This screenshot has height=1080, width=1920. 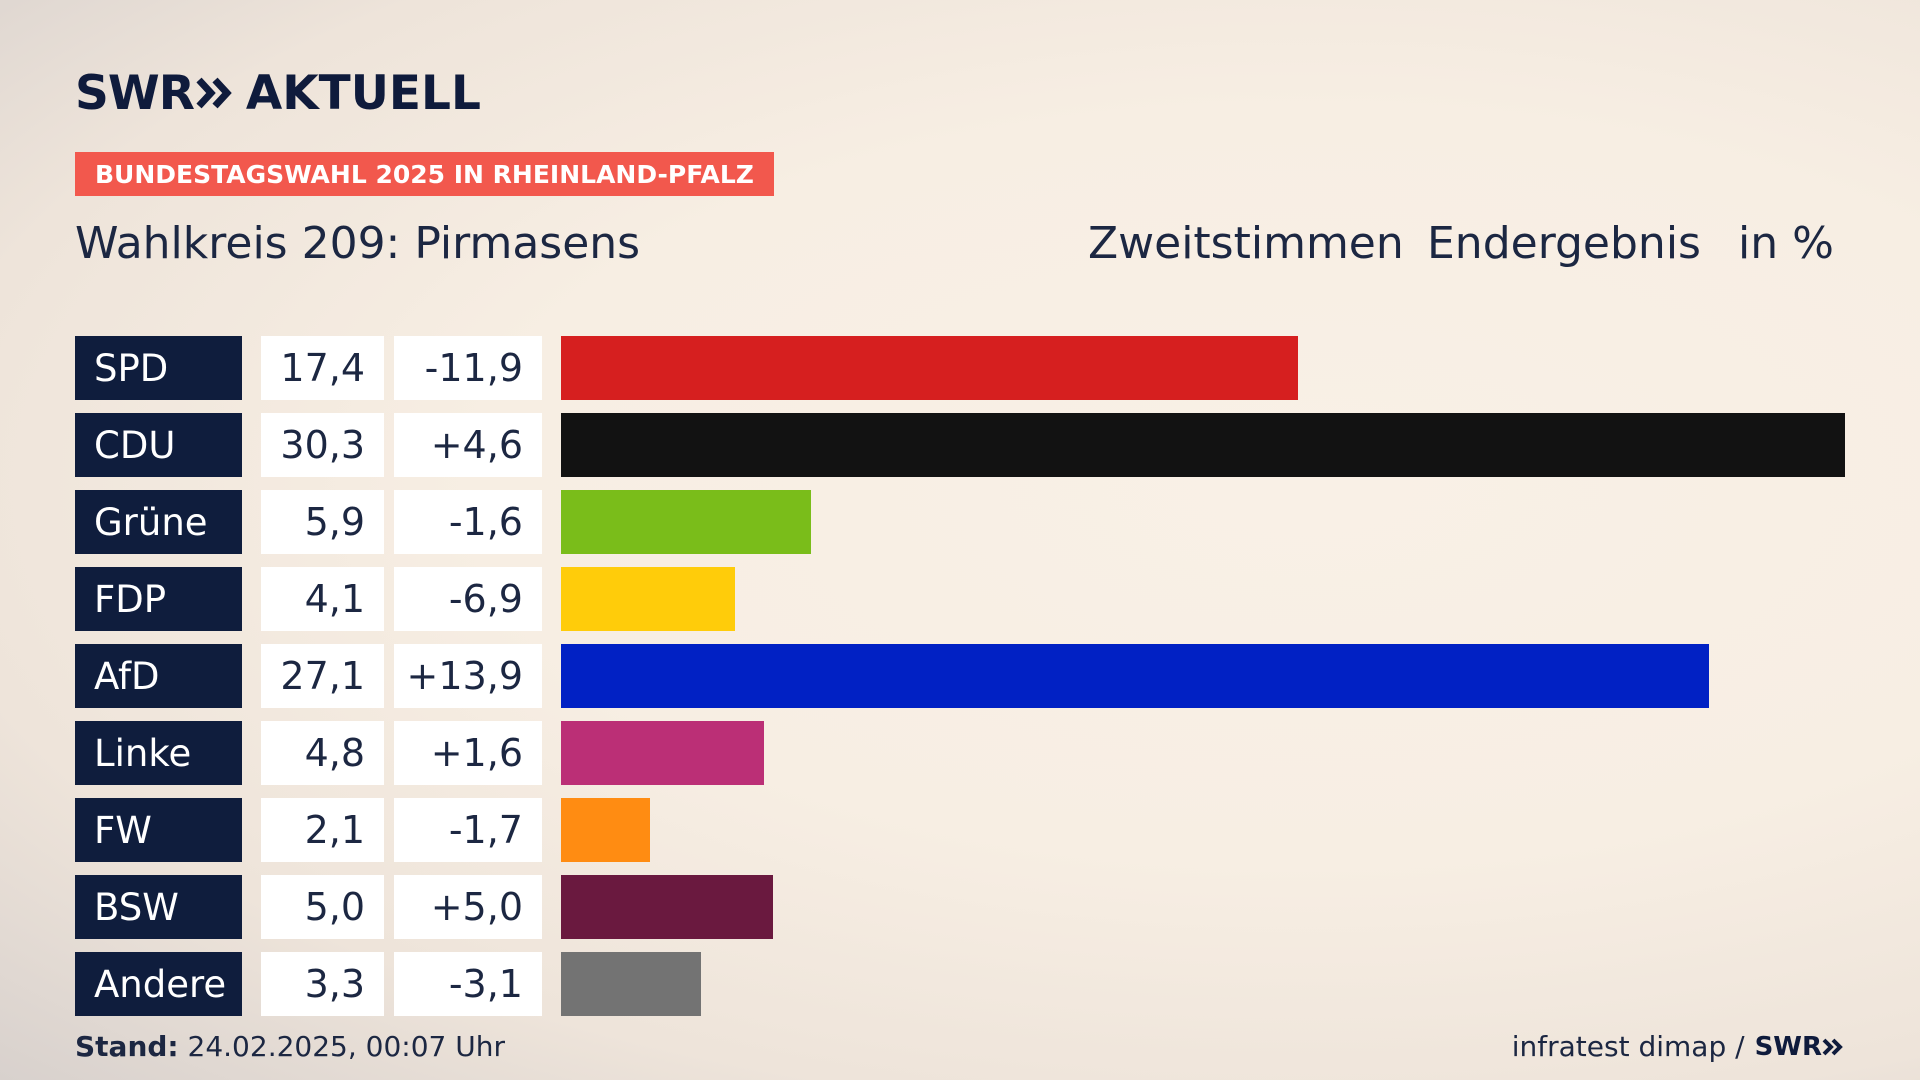 I want to click on vote-share-change: -6,9, so click(x=468, y=599).